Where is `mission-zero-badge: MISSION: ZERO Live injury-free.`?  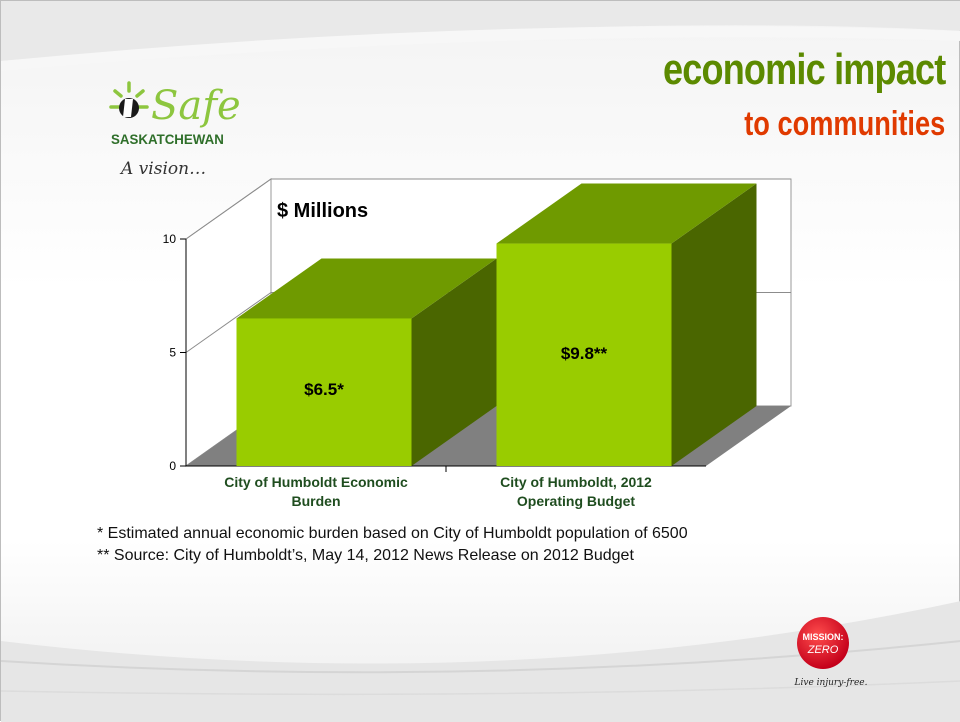 mission-zero-badge: MISSION: ZERO Live injury-free. is located at coordinates (831, 652).